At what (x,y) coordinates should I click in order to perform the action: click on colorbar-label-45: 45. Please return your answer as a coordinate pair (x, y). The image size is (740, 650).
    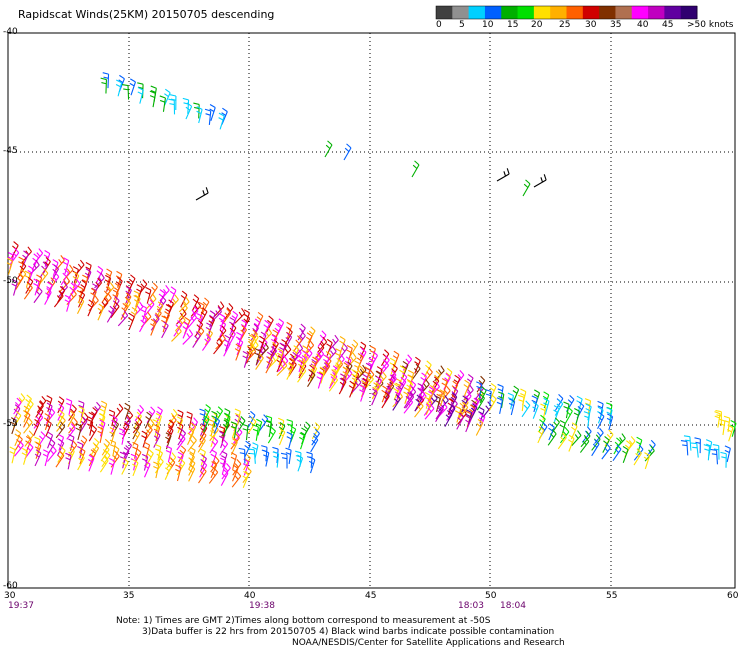
    Looking at the image, I should click on (668, 25).